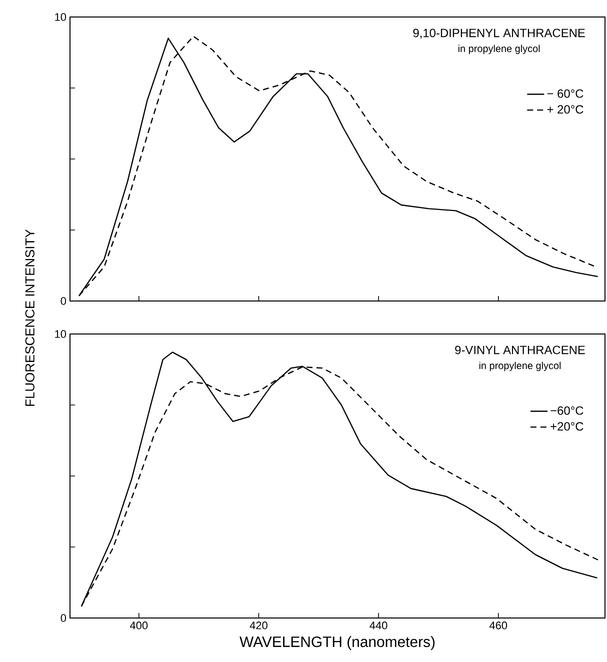  Describe the element at coordinates (337, 643) in the screenshot. I see `x-axis-title: WAVELENGTH (nanometers)` at that location.